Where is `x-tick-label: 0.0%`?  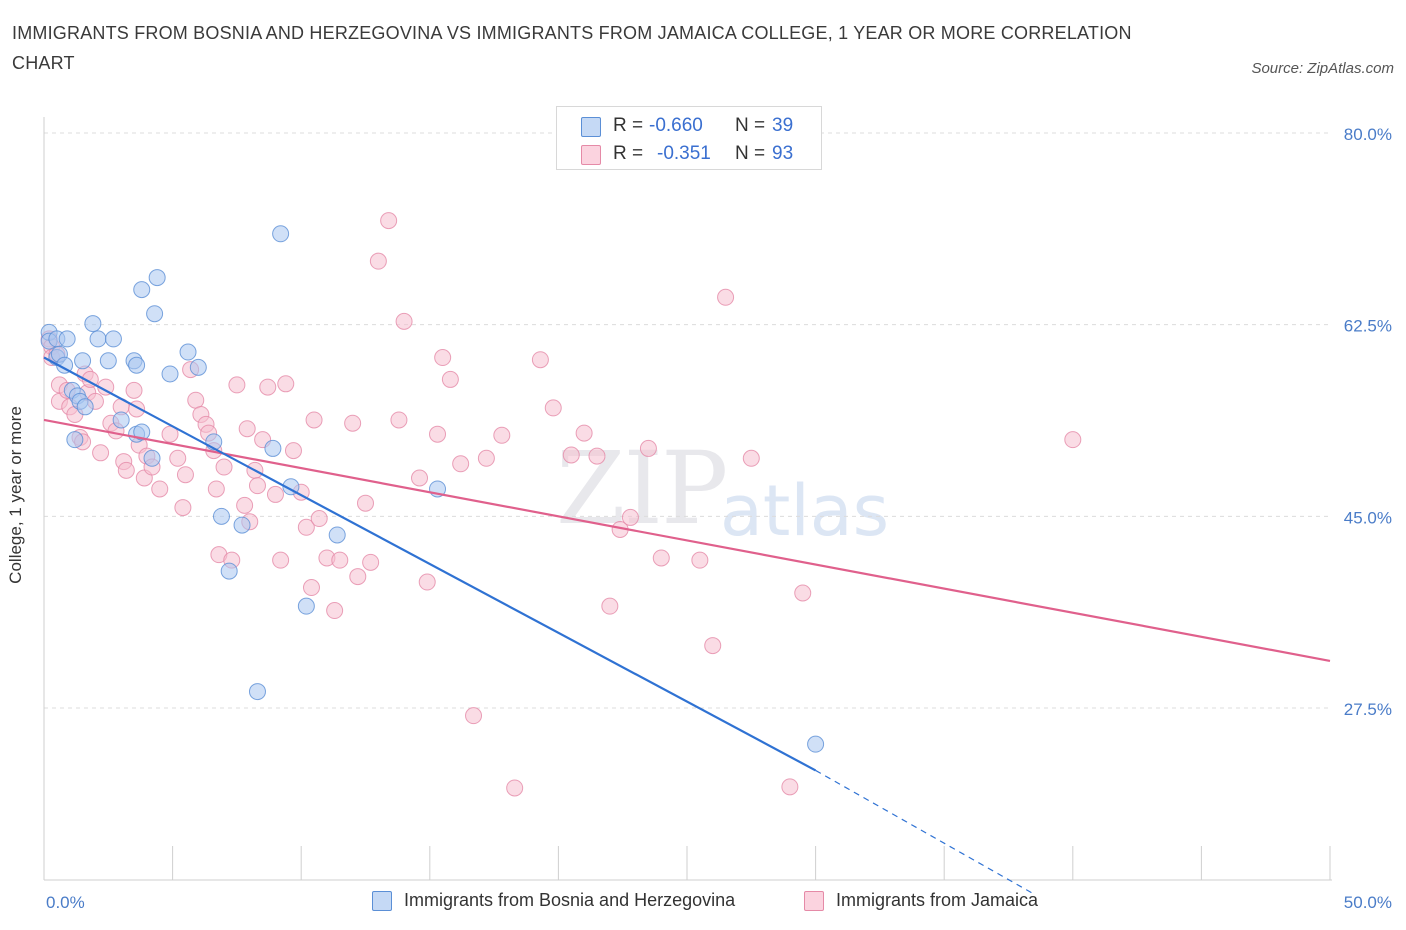
x-tick-label: 0.0% is located at coordinates (65, 902).